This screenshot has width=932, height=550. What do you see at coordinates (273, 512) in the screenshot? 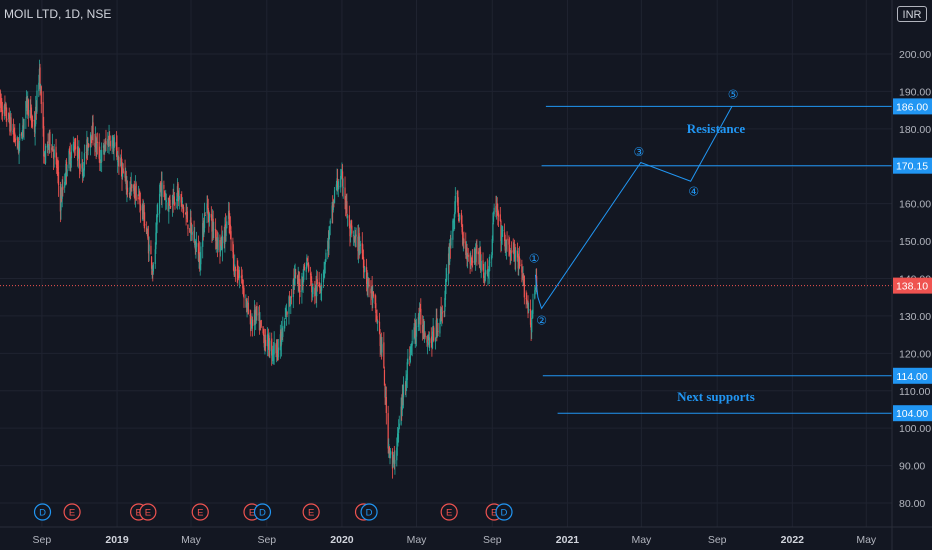
I see `event-markers: DEEEEEDEEDEED` at bounding box center [273, 512].